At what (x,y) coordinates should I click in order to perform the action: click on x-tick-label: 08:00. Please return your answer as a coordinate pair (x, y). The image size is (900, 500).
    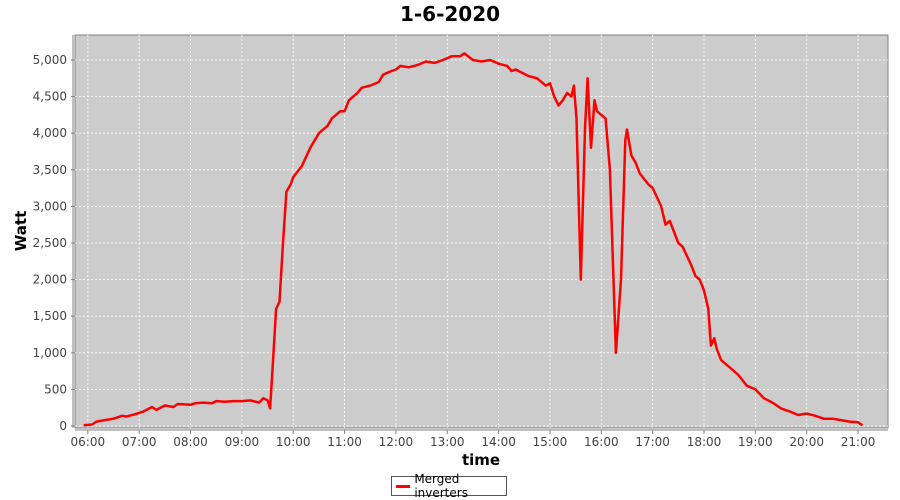
    Looking at the image, I should click on (190, 442).